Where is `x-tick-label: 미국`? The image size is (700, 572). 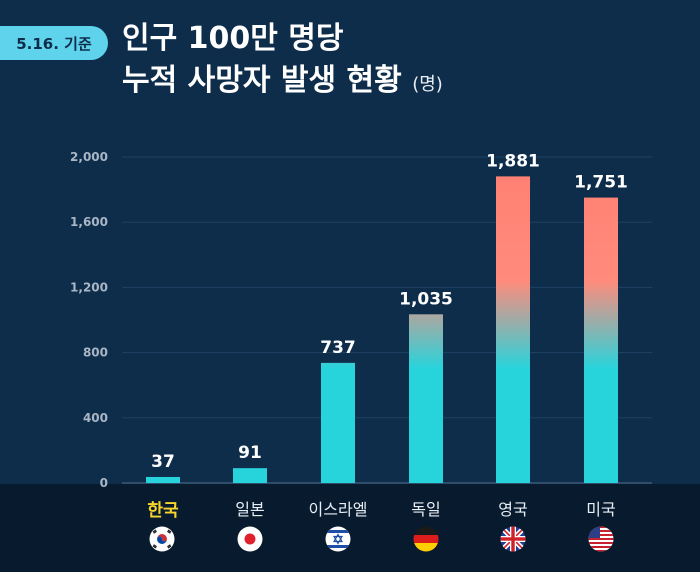
x-tick-label: 미국 is located at coordinates (601, 509).